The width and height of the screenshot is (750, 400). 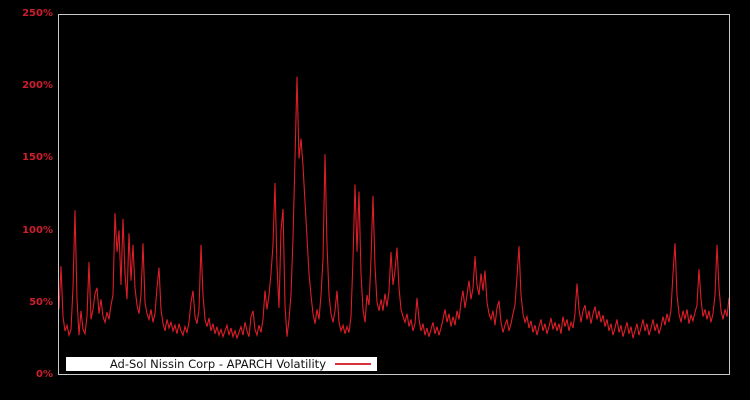 What do you see at coordinates (37, 158) in the screenshot?
I see `y-axis-tick-label: 150%` at bounding box center [37, 158].